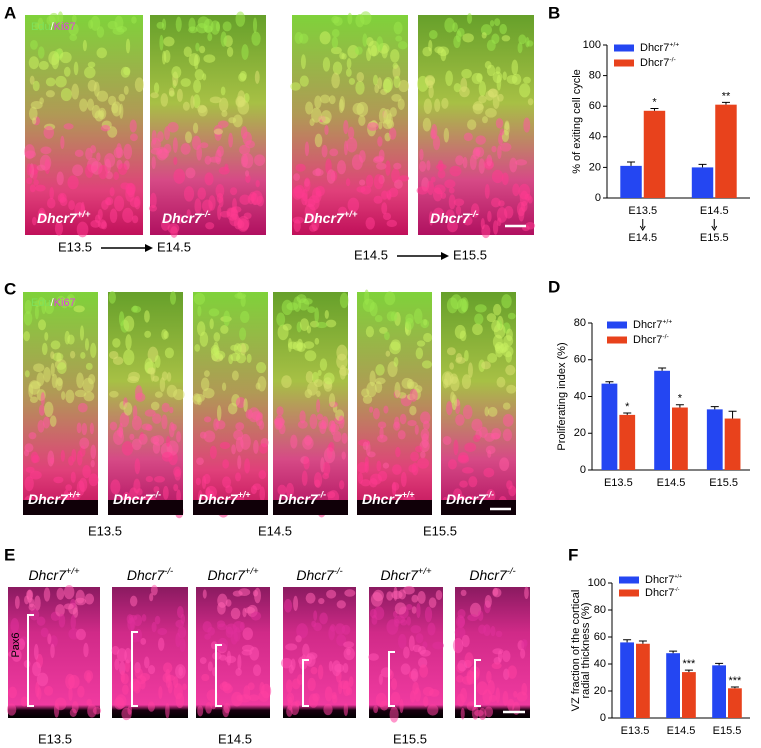 Image resolution: width=761 pixels, height=748 pixels. I want to click on genotype-superscript: +/+, so click(425, 571).